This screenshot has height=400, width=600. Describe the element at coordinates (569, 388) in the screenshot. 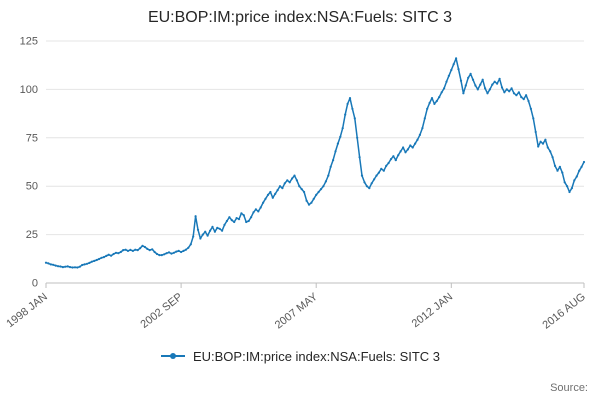

I see `source-label: Source:` at that location.